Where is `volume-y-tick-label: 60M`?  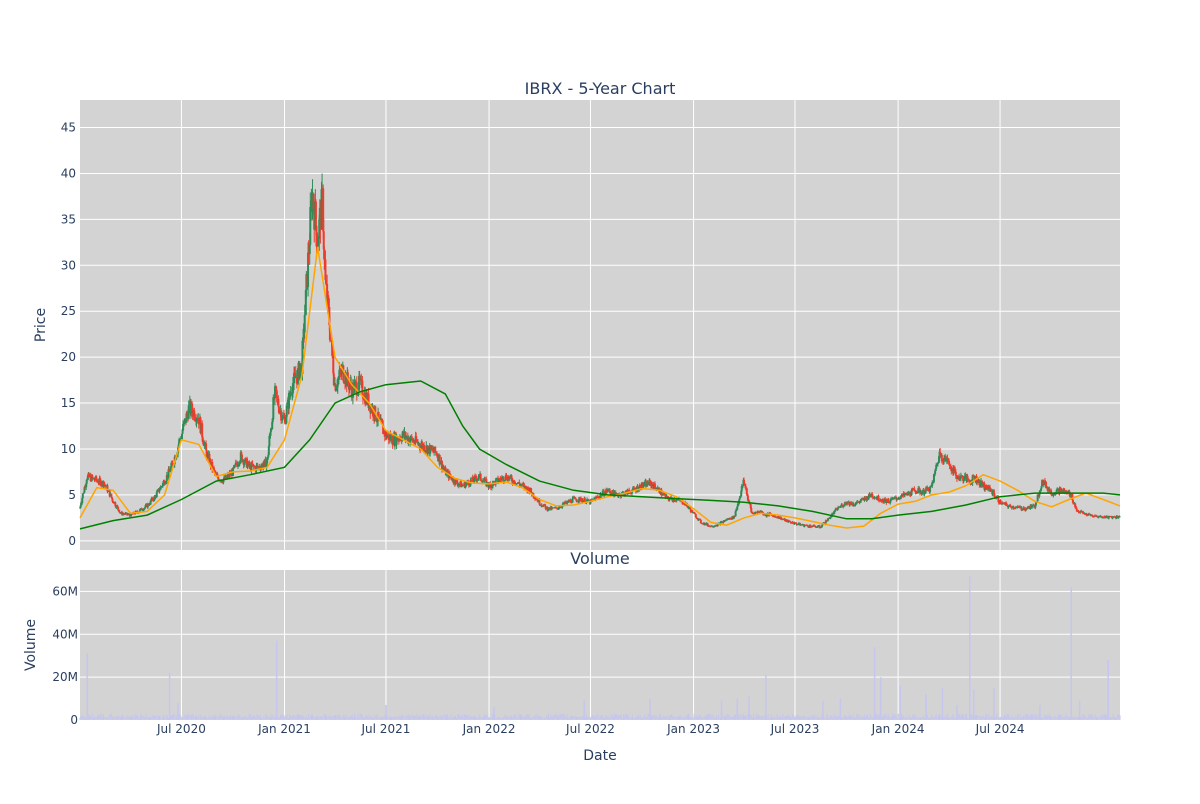
volume-y-tick-label: 60M is located at coordinates (65, 591).